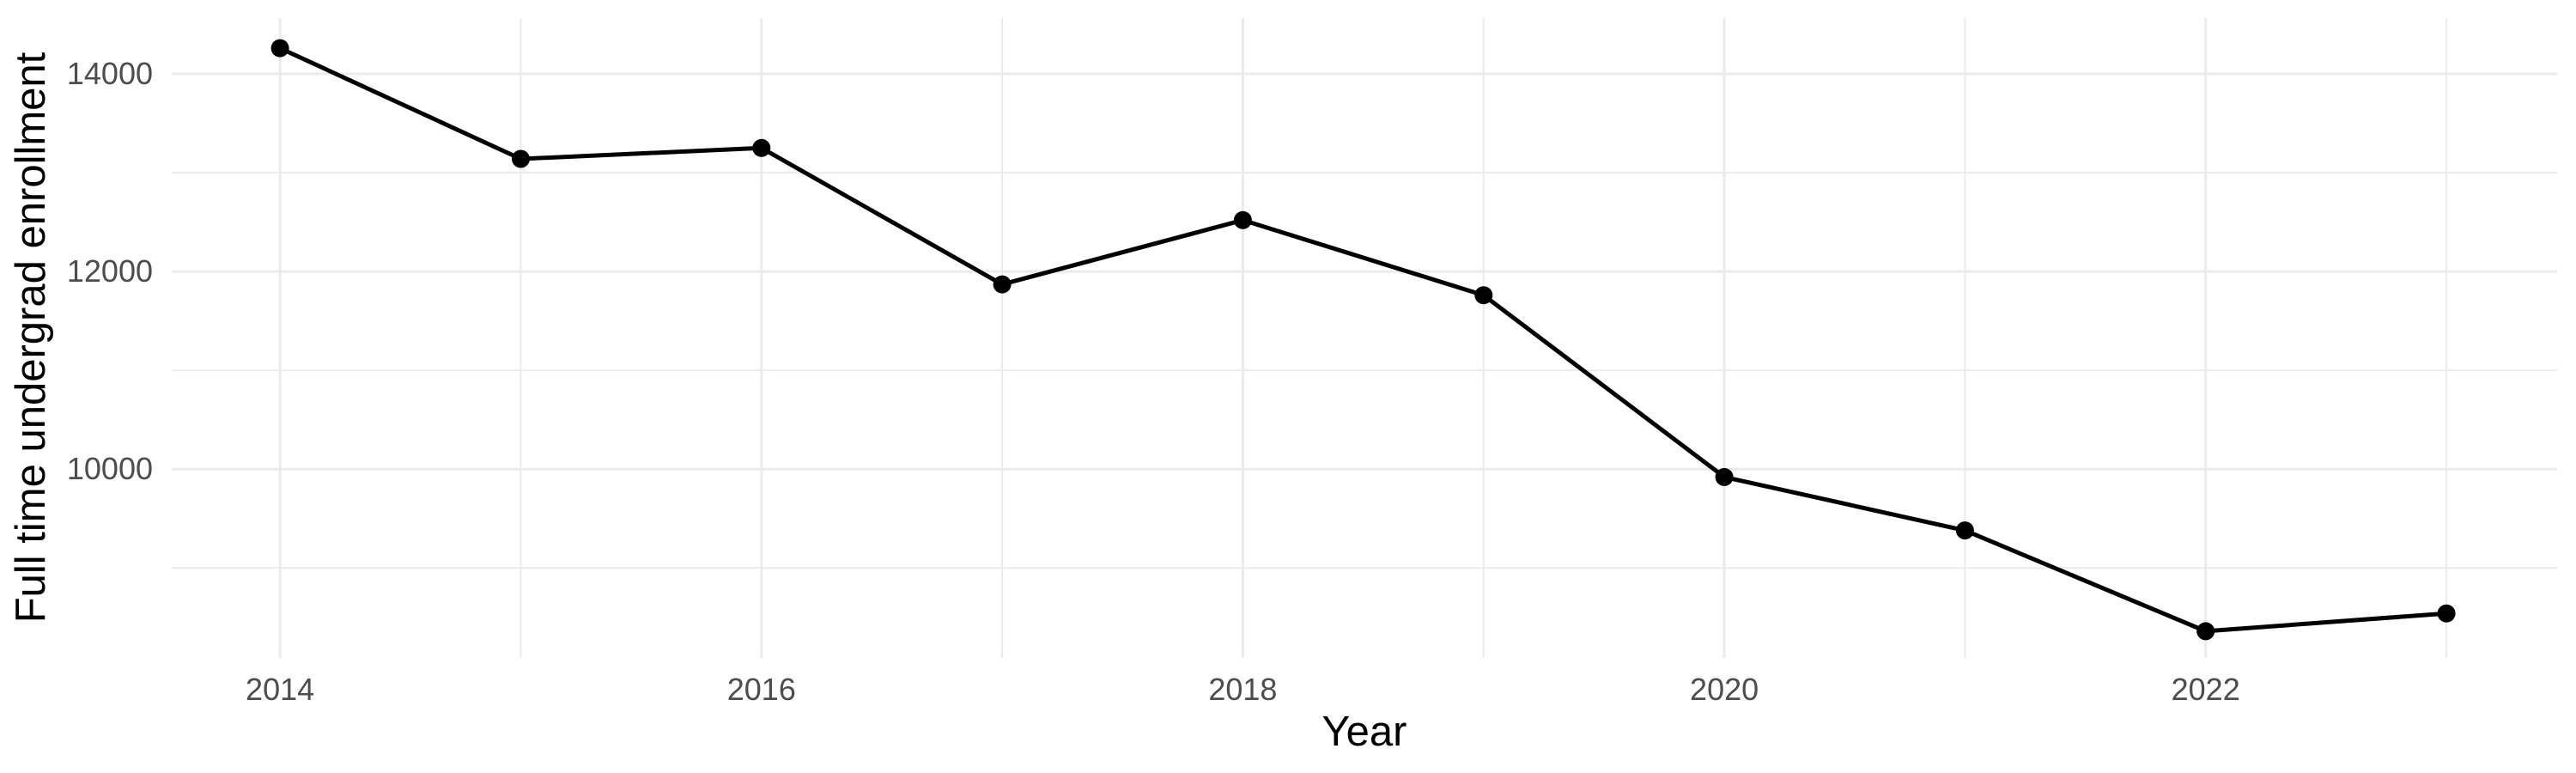  Describe the element at coordinates (2206, 631) in the screenshot. I see `data-point-2022` at that location.